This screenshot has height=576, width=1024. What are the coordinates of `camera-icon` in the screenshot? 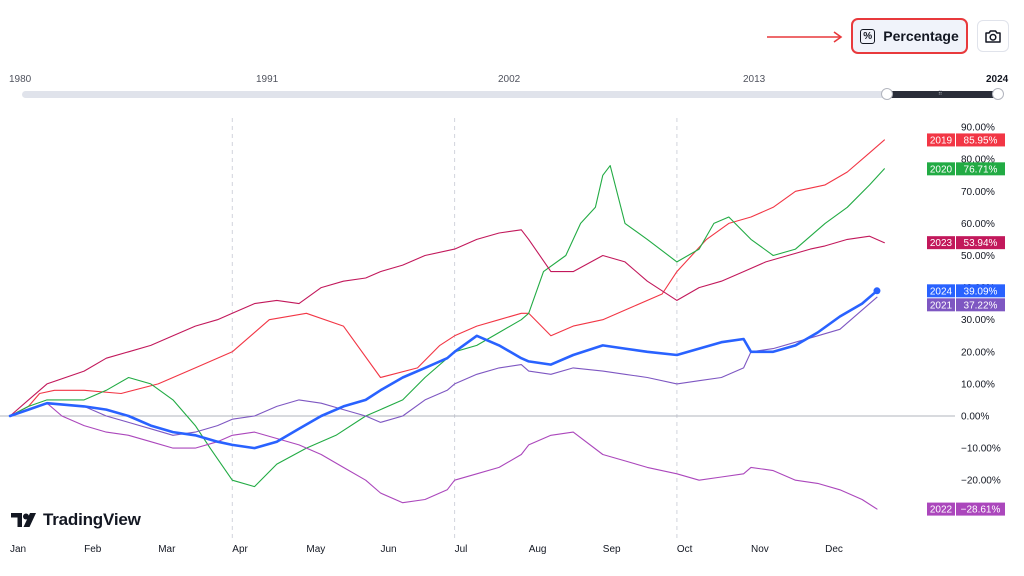 It's located at (993, 36).